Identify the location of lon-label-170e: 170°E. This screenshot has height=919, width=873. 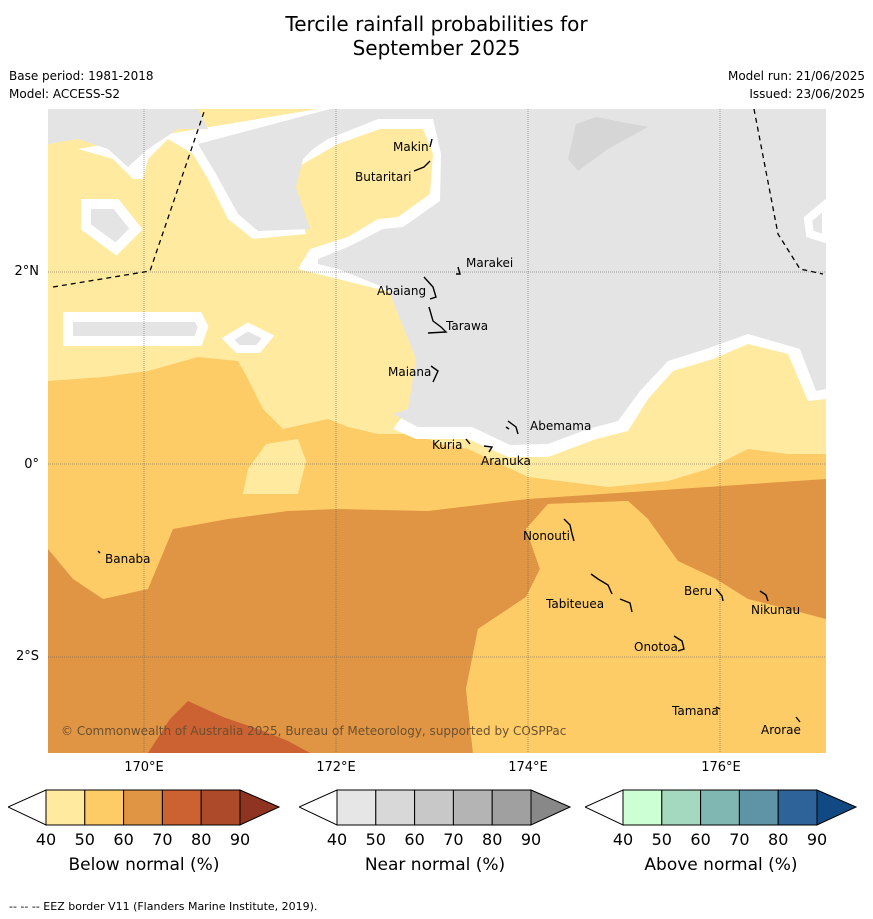
(144, 767).